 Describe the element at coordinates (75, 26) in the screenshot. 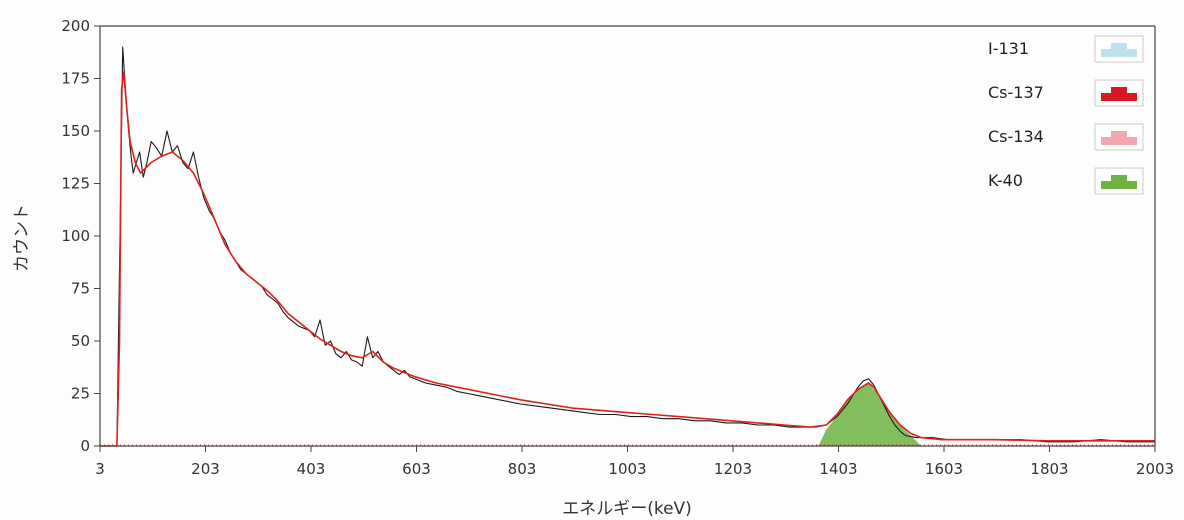

I see `y-tick-label: 200` at that location.